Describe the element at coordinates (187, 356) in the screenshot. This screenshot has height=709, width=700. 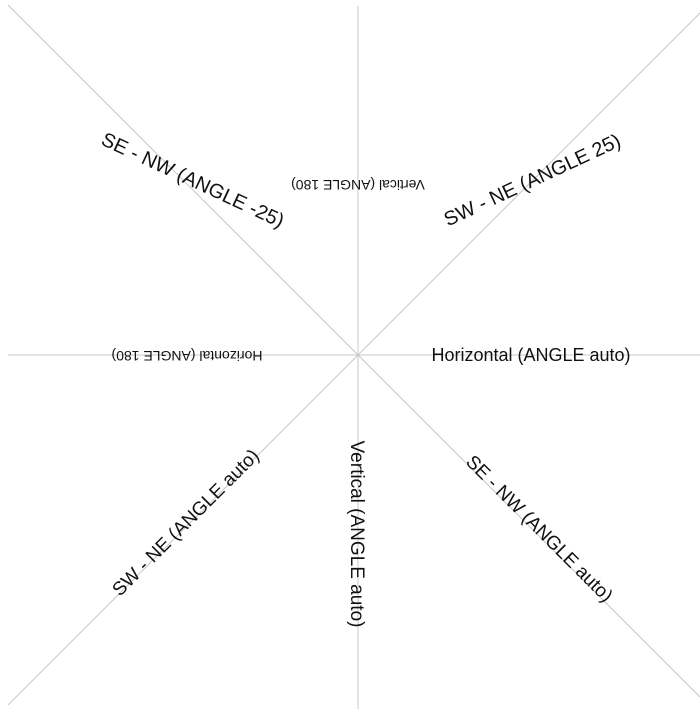
I see `label-horizontal-angle-180: Horizontal (ANGLE 180)` at that location.